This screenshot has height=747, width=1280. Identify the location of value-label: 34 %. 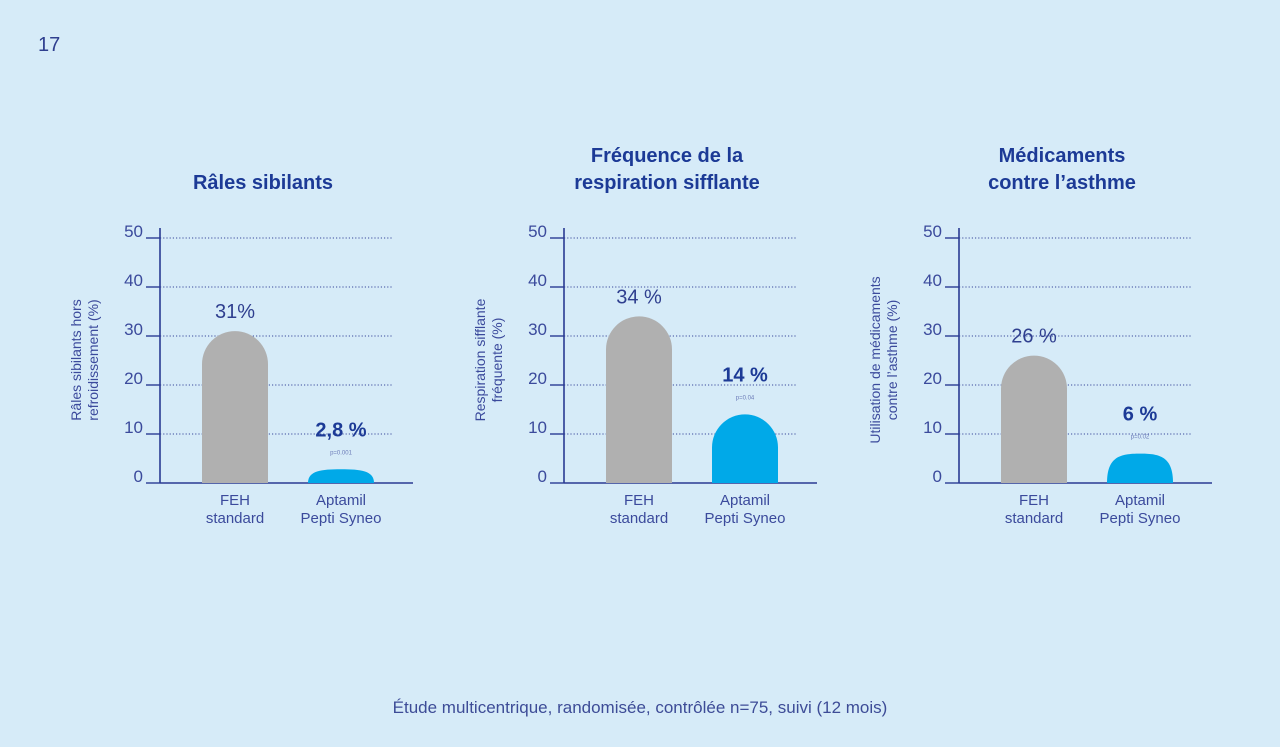
(639, 297).